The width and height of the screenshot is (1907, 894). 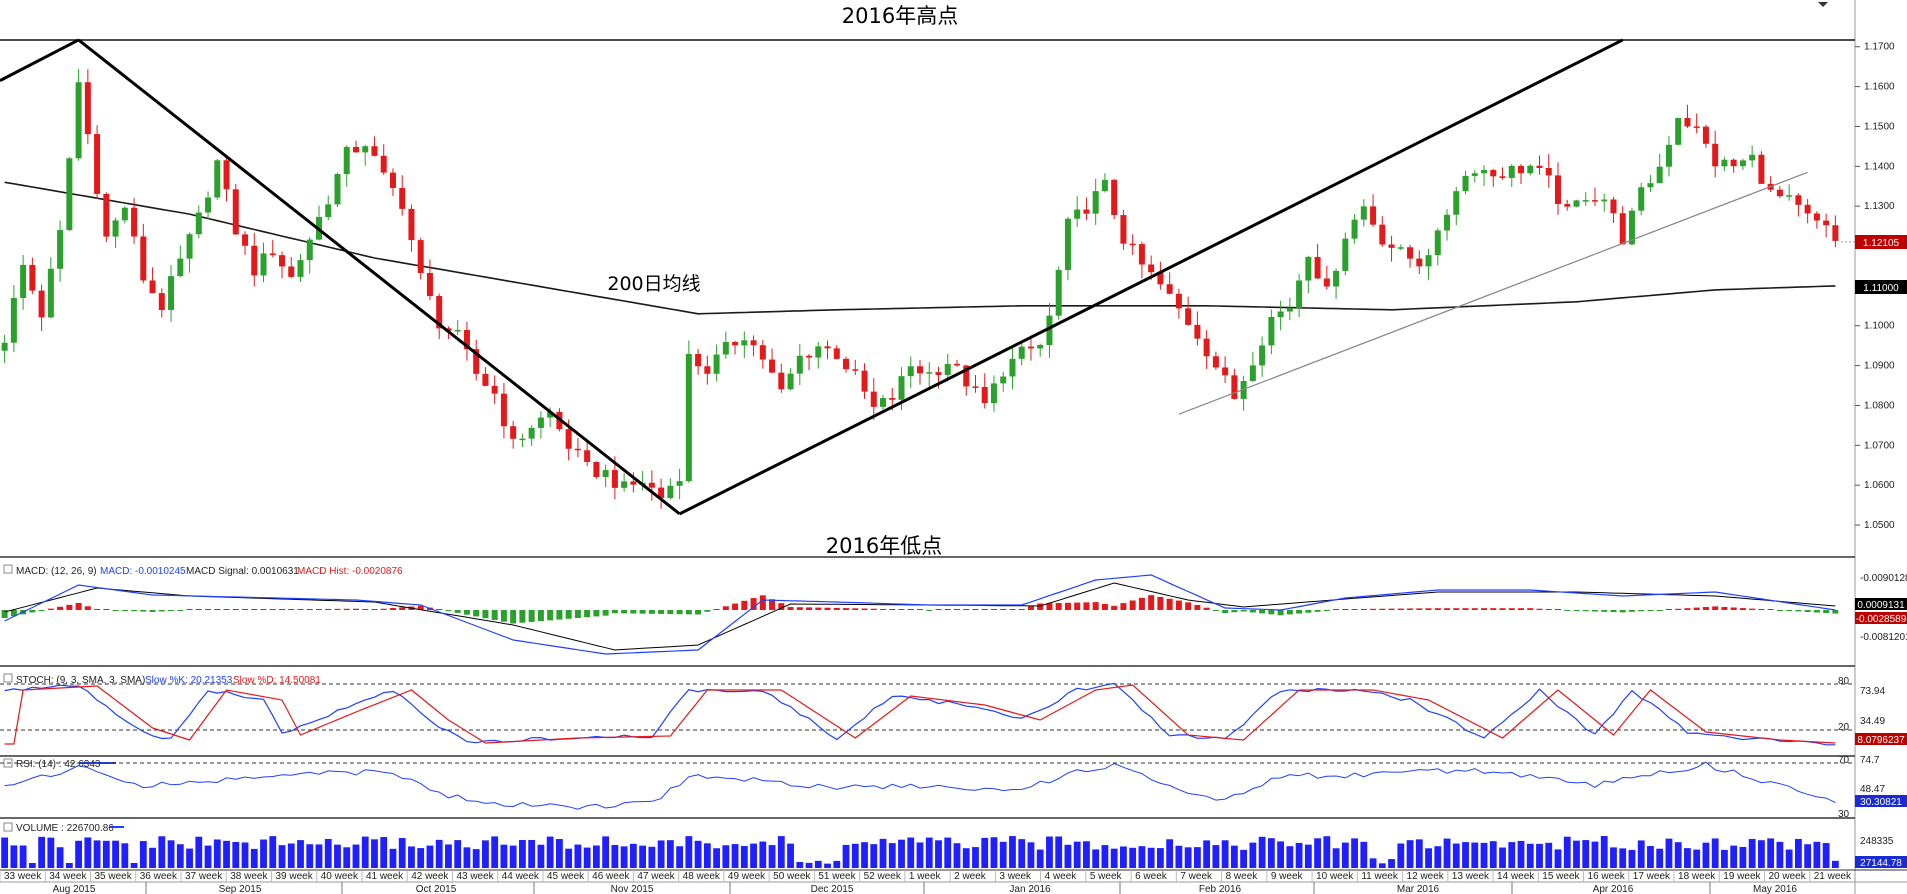 What do you see at coordinates (1879, 126) in the screenshot?
I see `price-tick-label: 1.1500` at bounding box center [1879, 126].